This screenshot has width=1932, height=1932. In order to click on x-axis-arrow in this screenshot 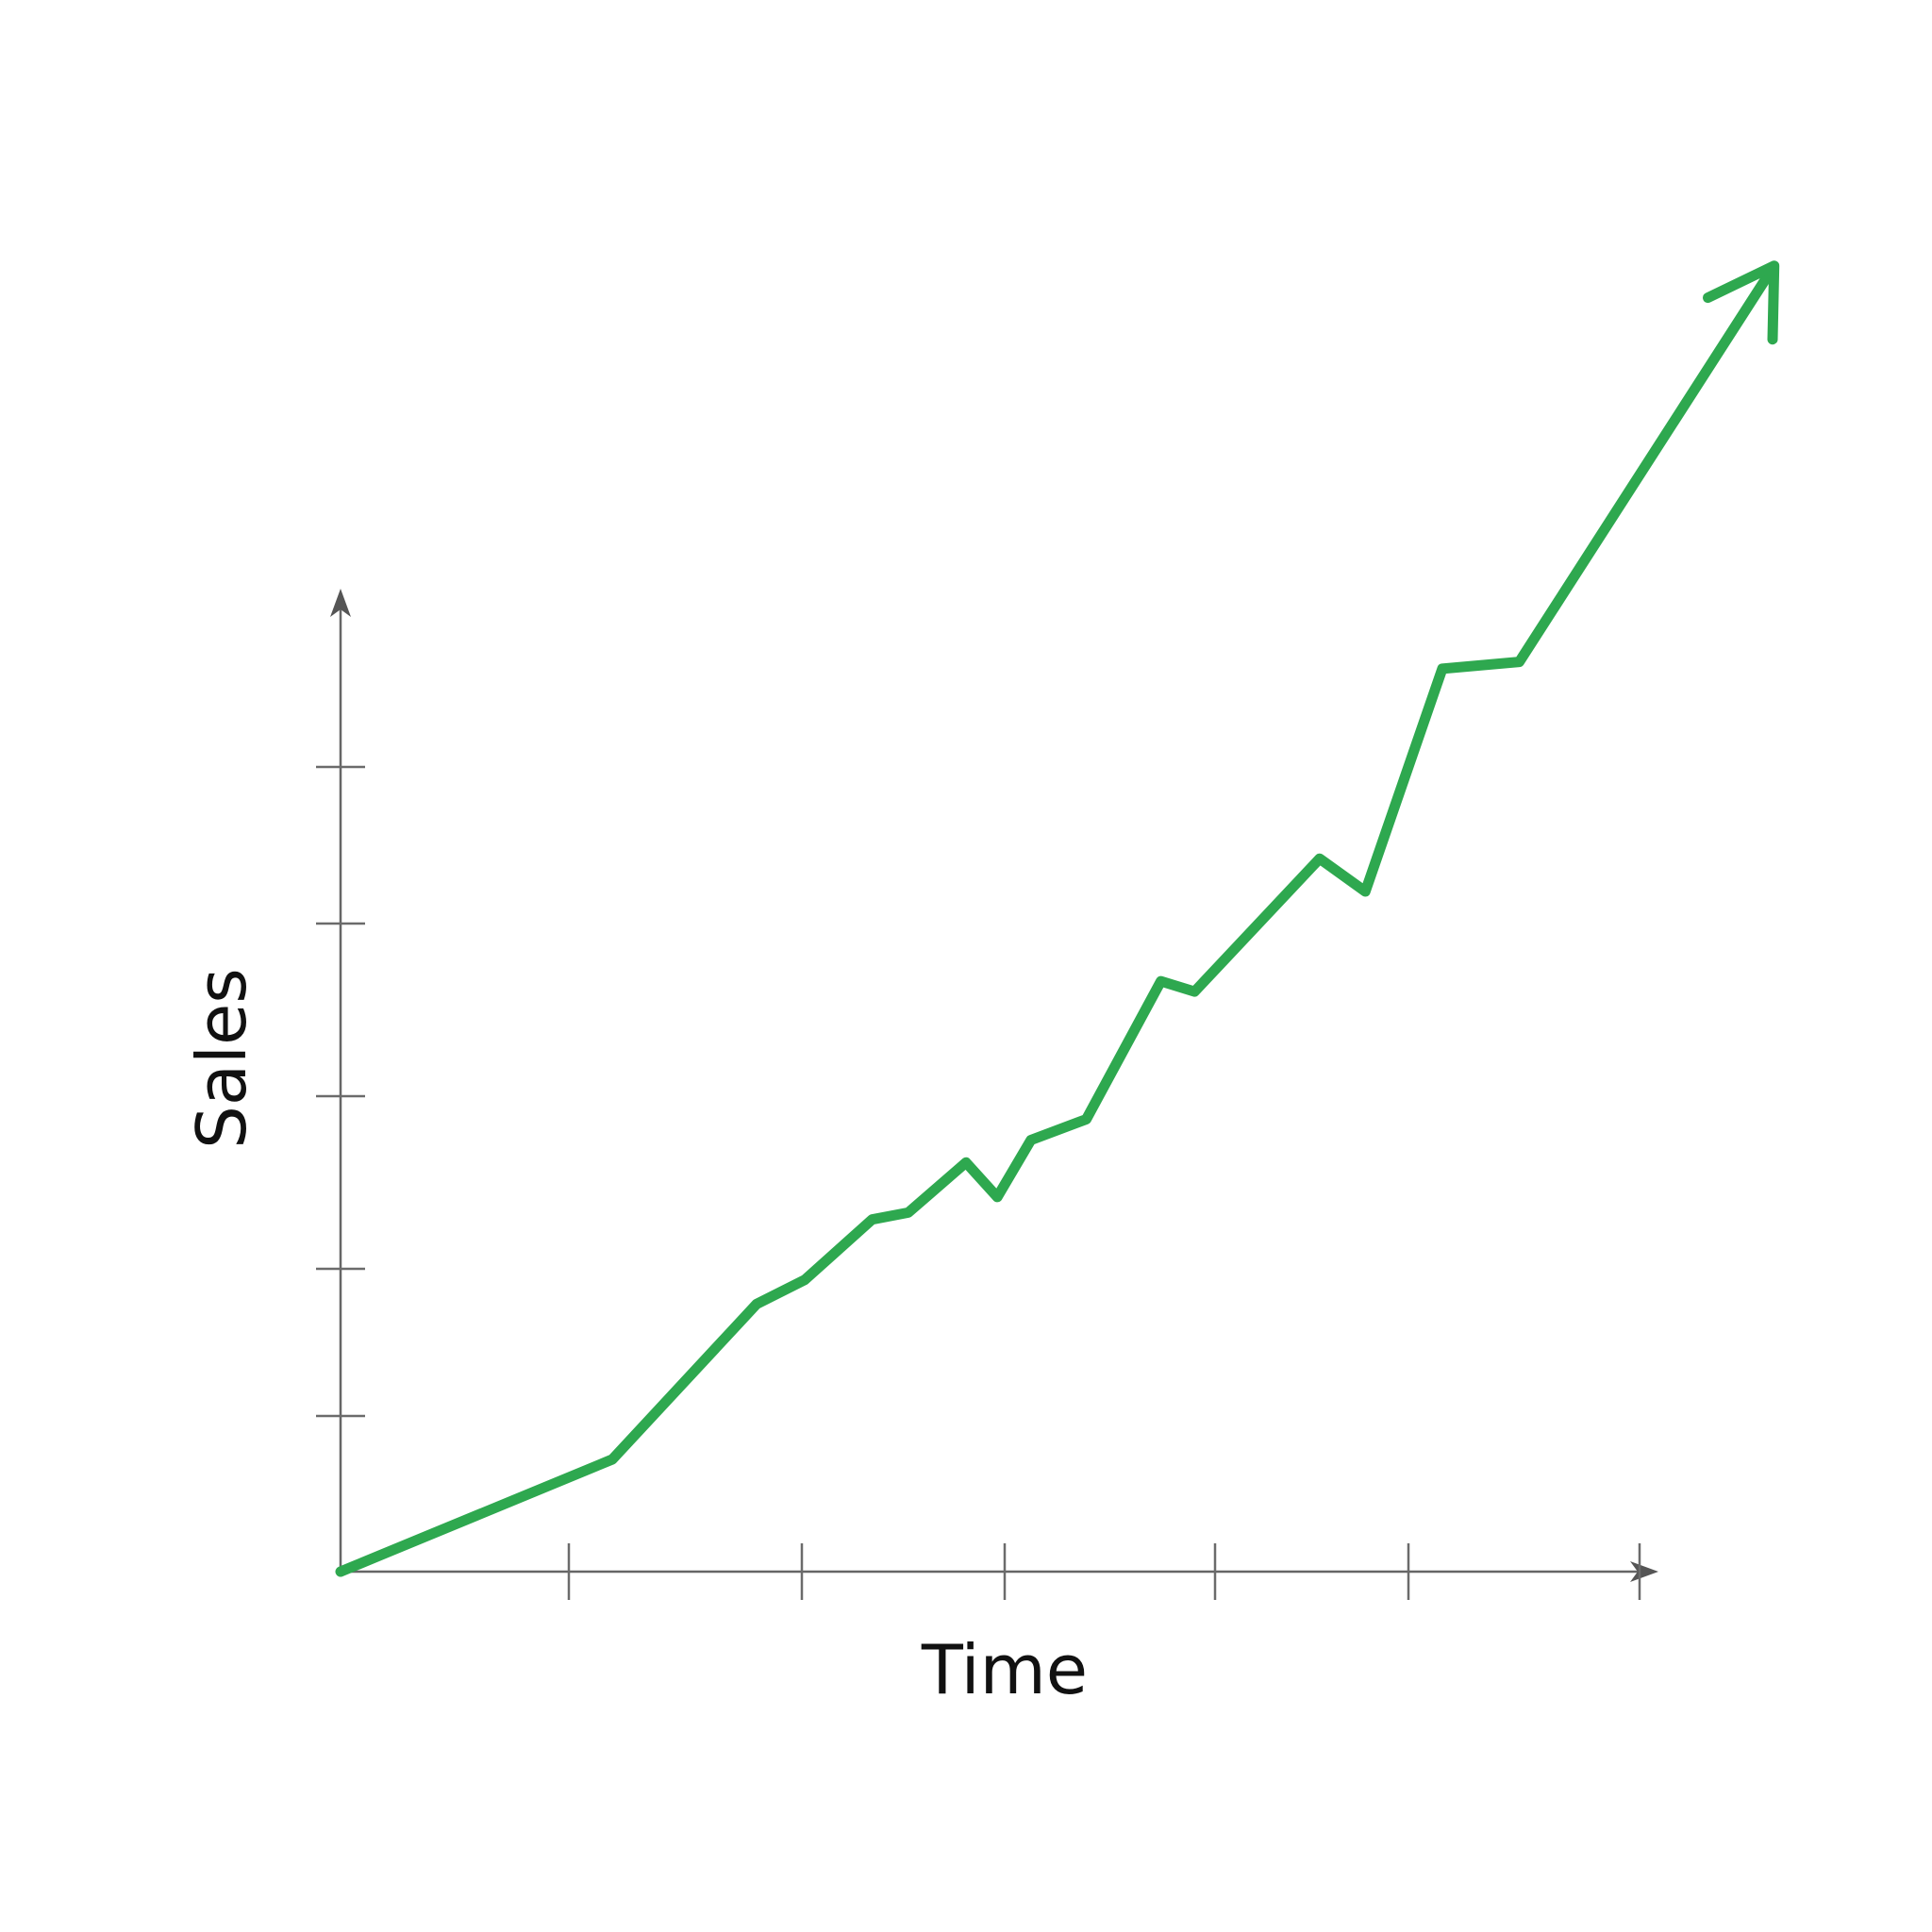, I will do `click(1644, 1572)`.